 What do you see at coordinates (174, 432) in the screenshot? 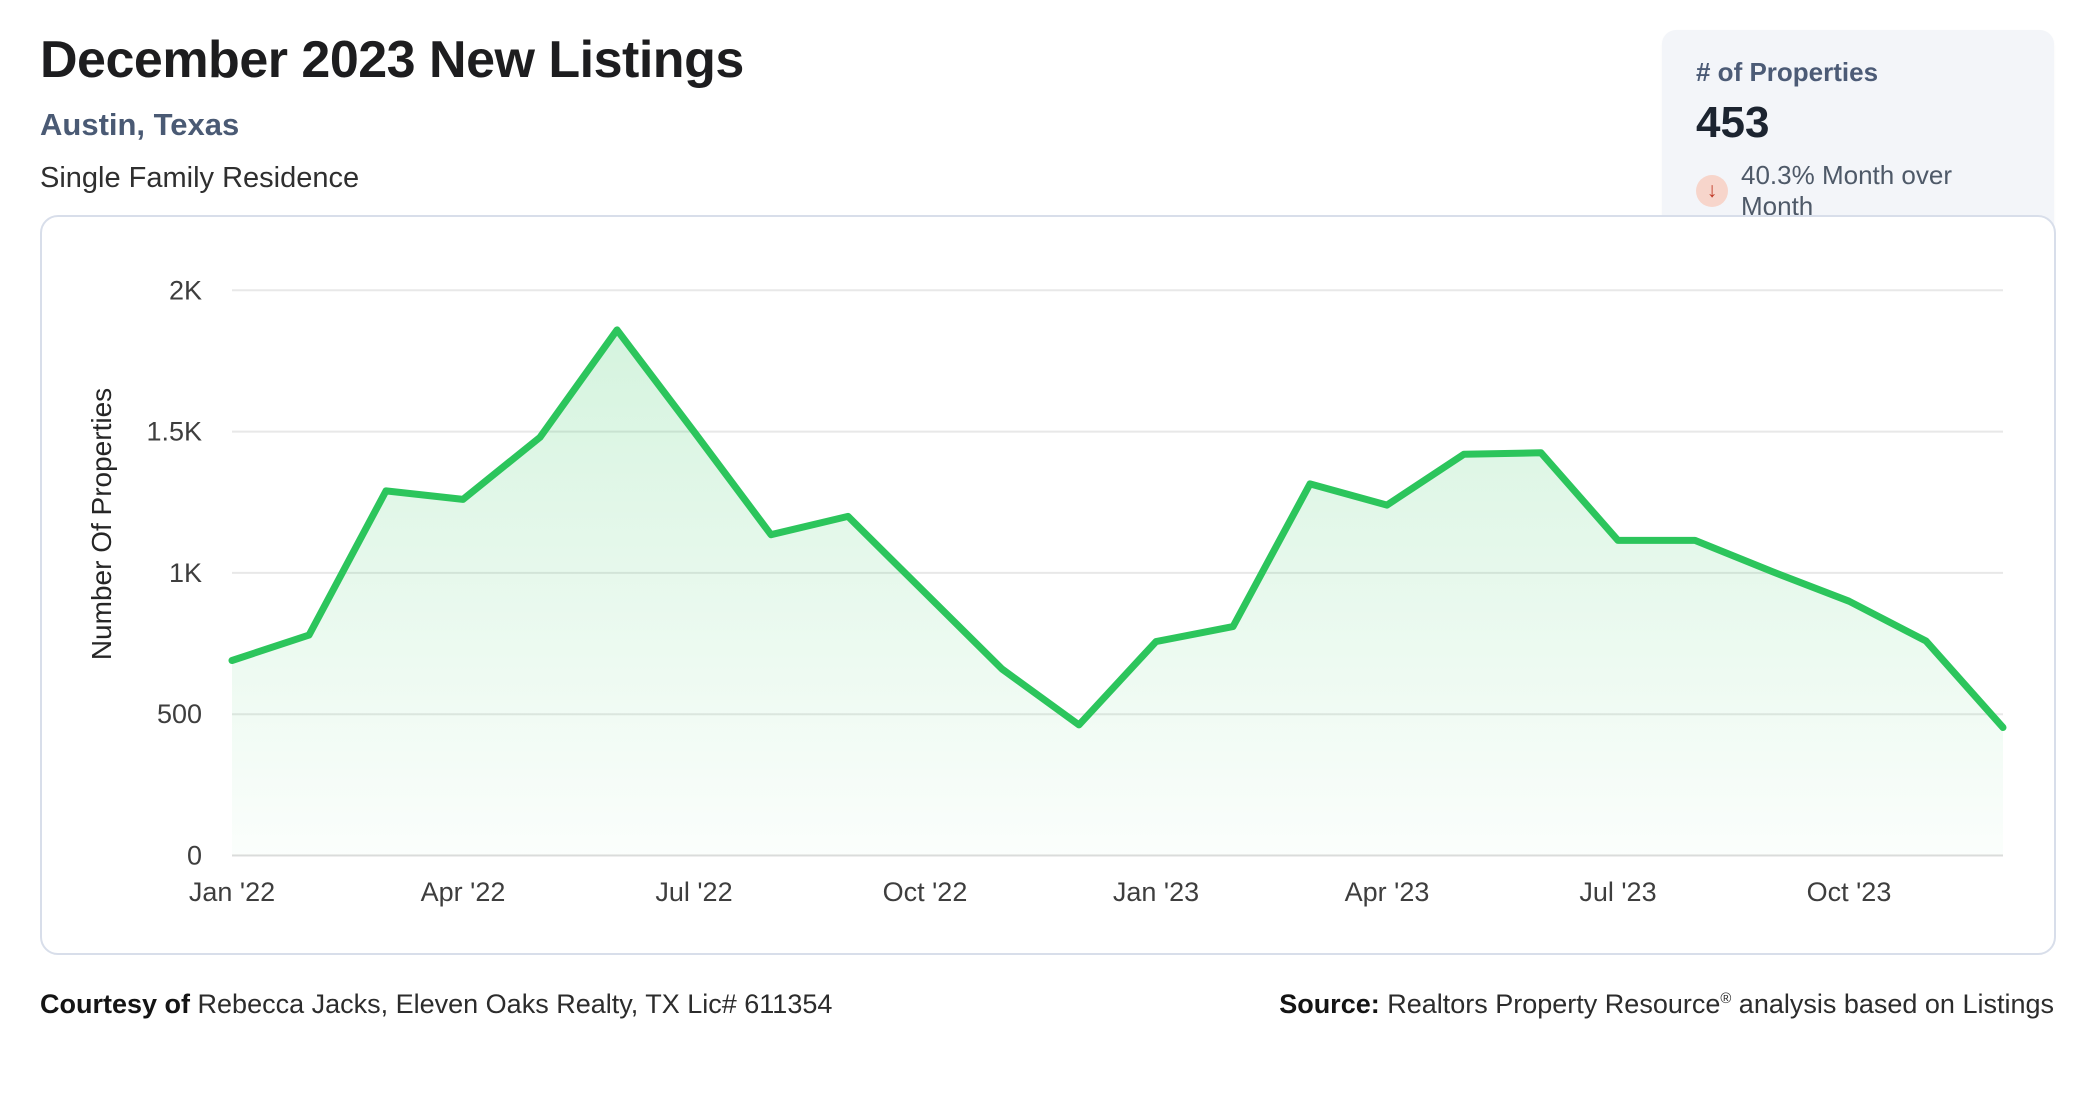
I see `y-tick-label: 1.5K` at bounding box center [174, 432].